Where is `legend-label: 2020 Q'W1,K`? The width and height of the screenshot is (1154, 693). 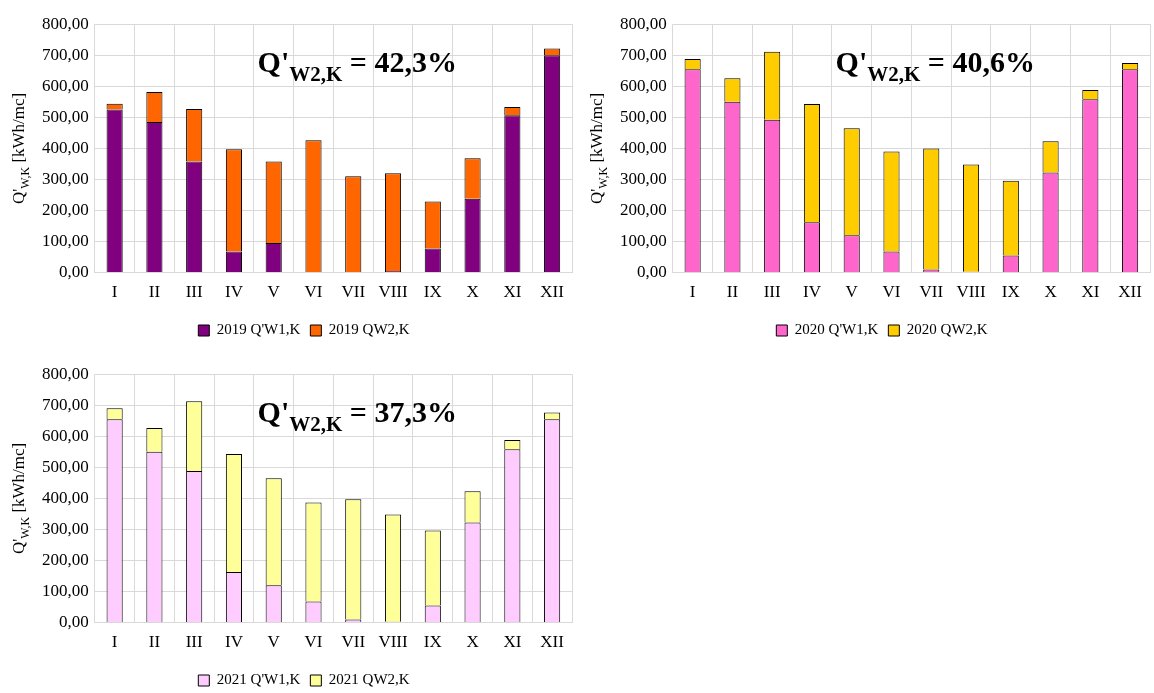 legend-label: 2020 Q'W1,K is located at coordinates (836, 329).